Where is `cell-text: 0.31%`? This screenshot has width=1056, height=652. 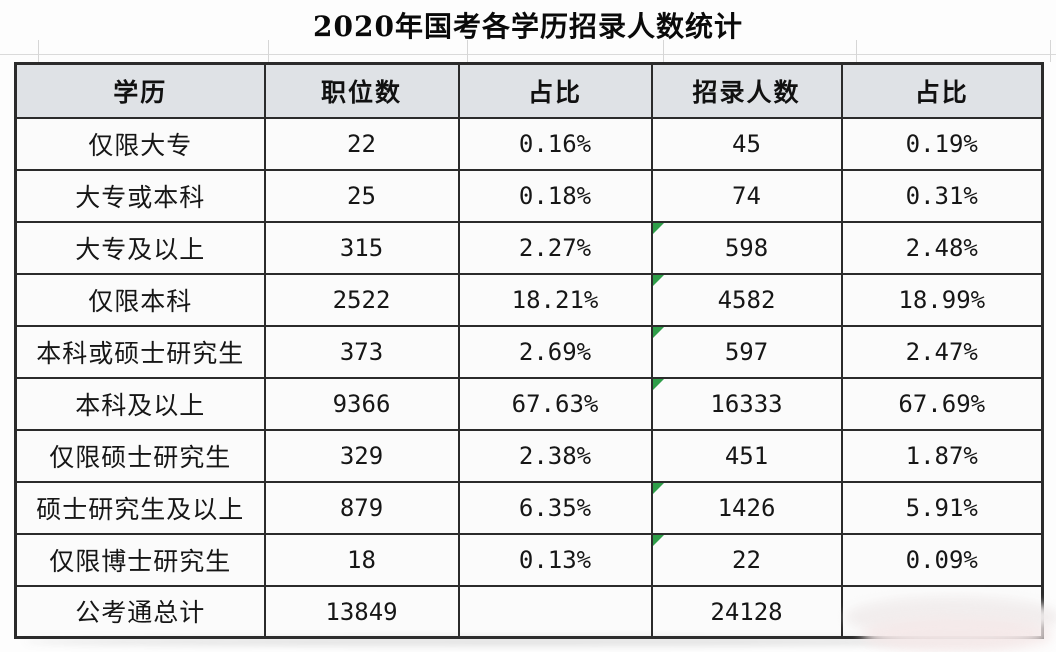
cell-text: 0.31% is located at coordinates (941, 196).